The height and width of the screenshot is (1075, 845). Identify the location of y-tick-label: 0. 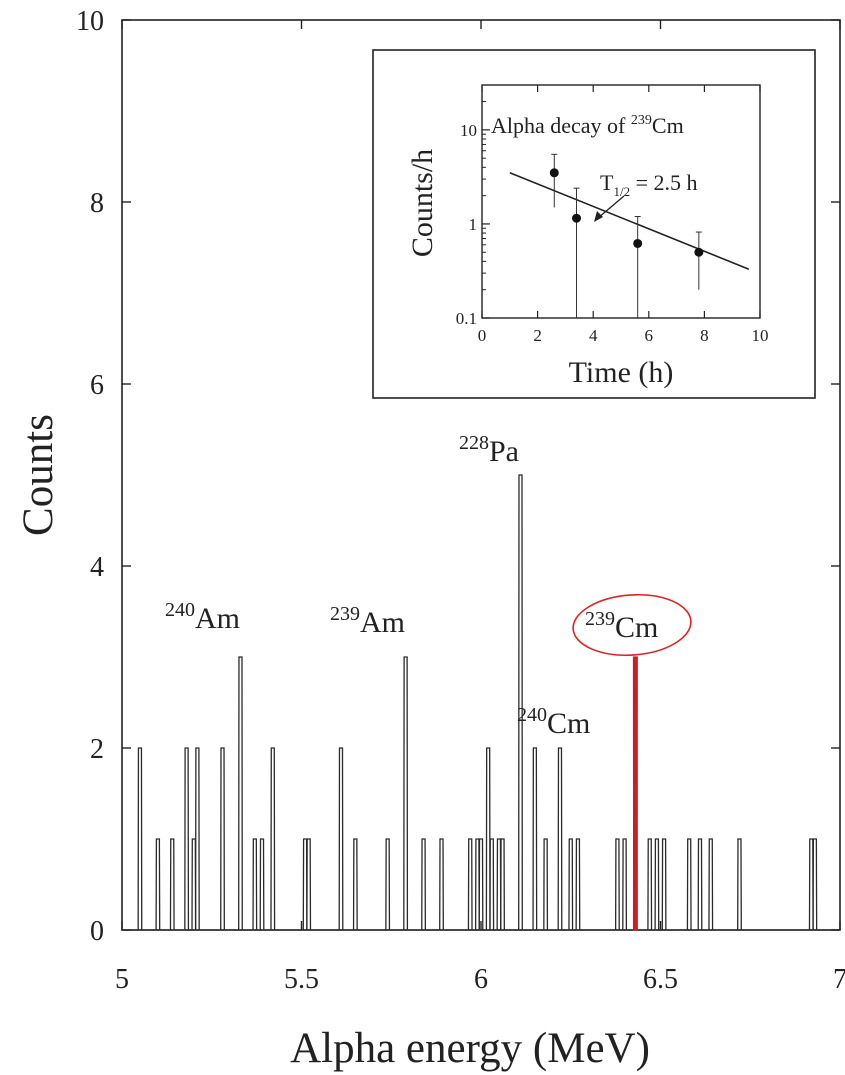
(97, 931).